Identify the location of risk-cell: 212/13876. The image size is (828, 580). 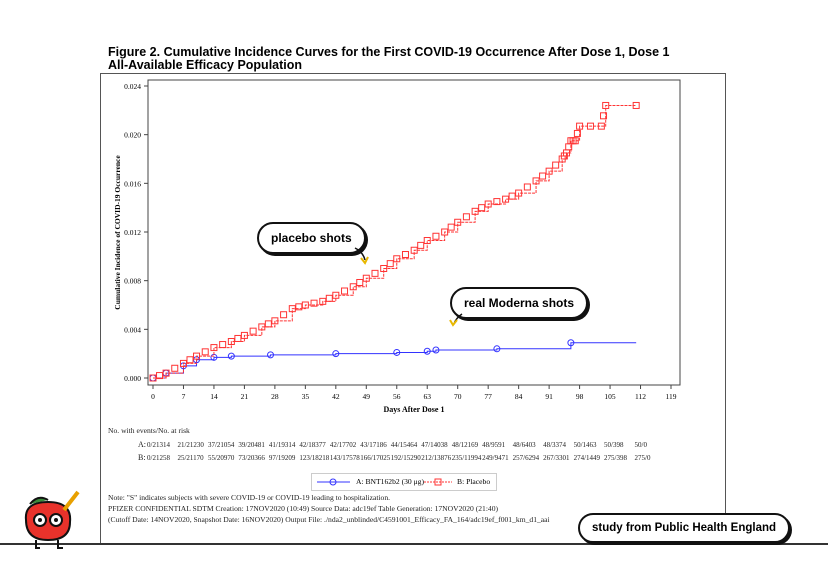
(436, 458).